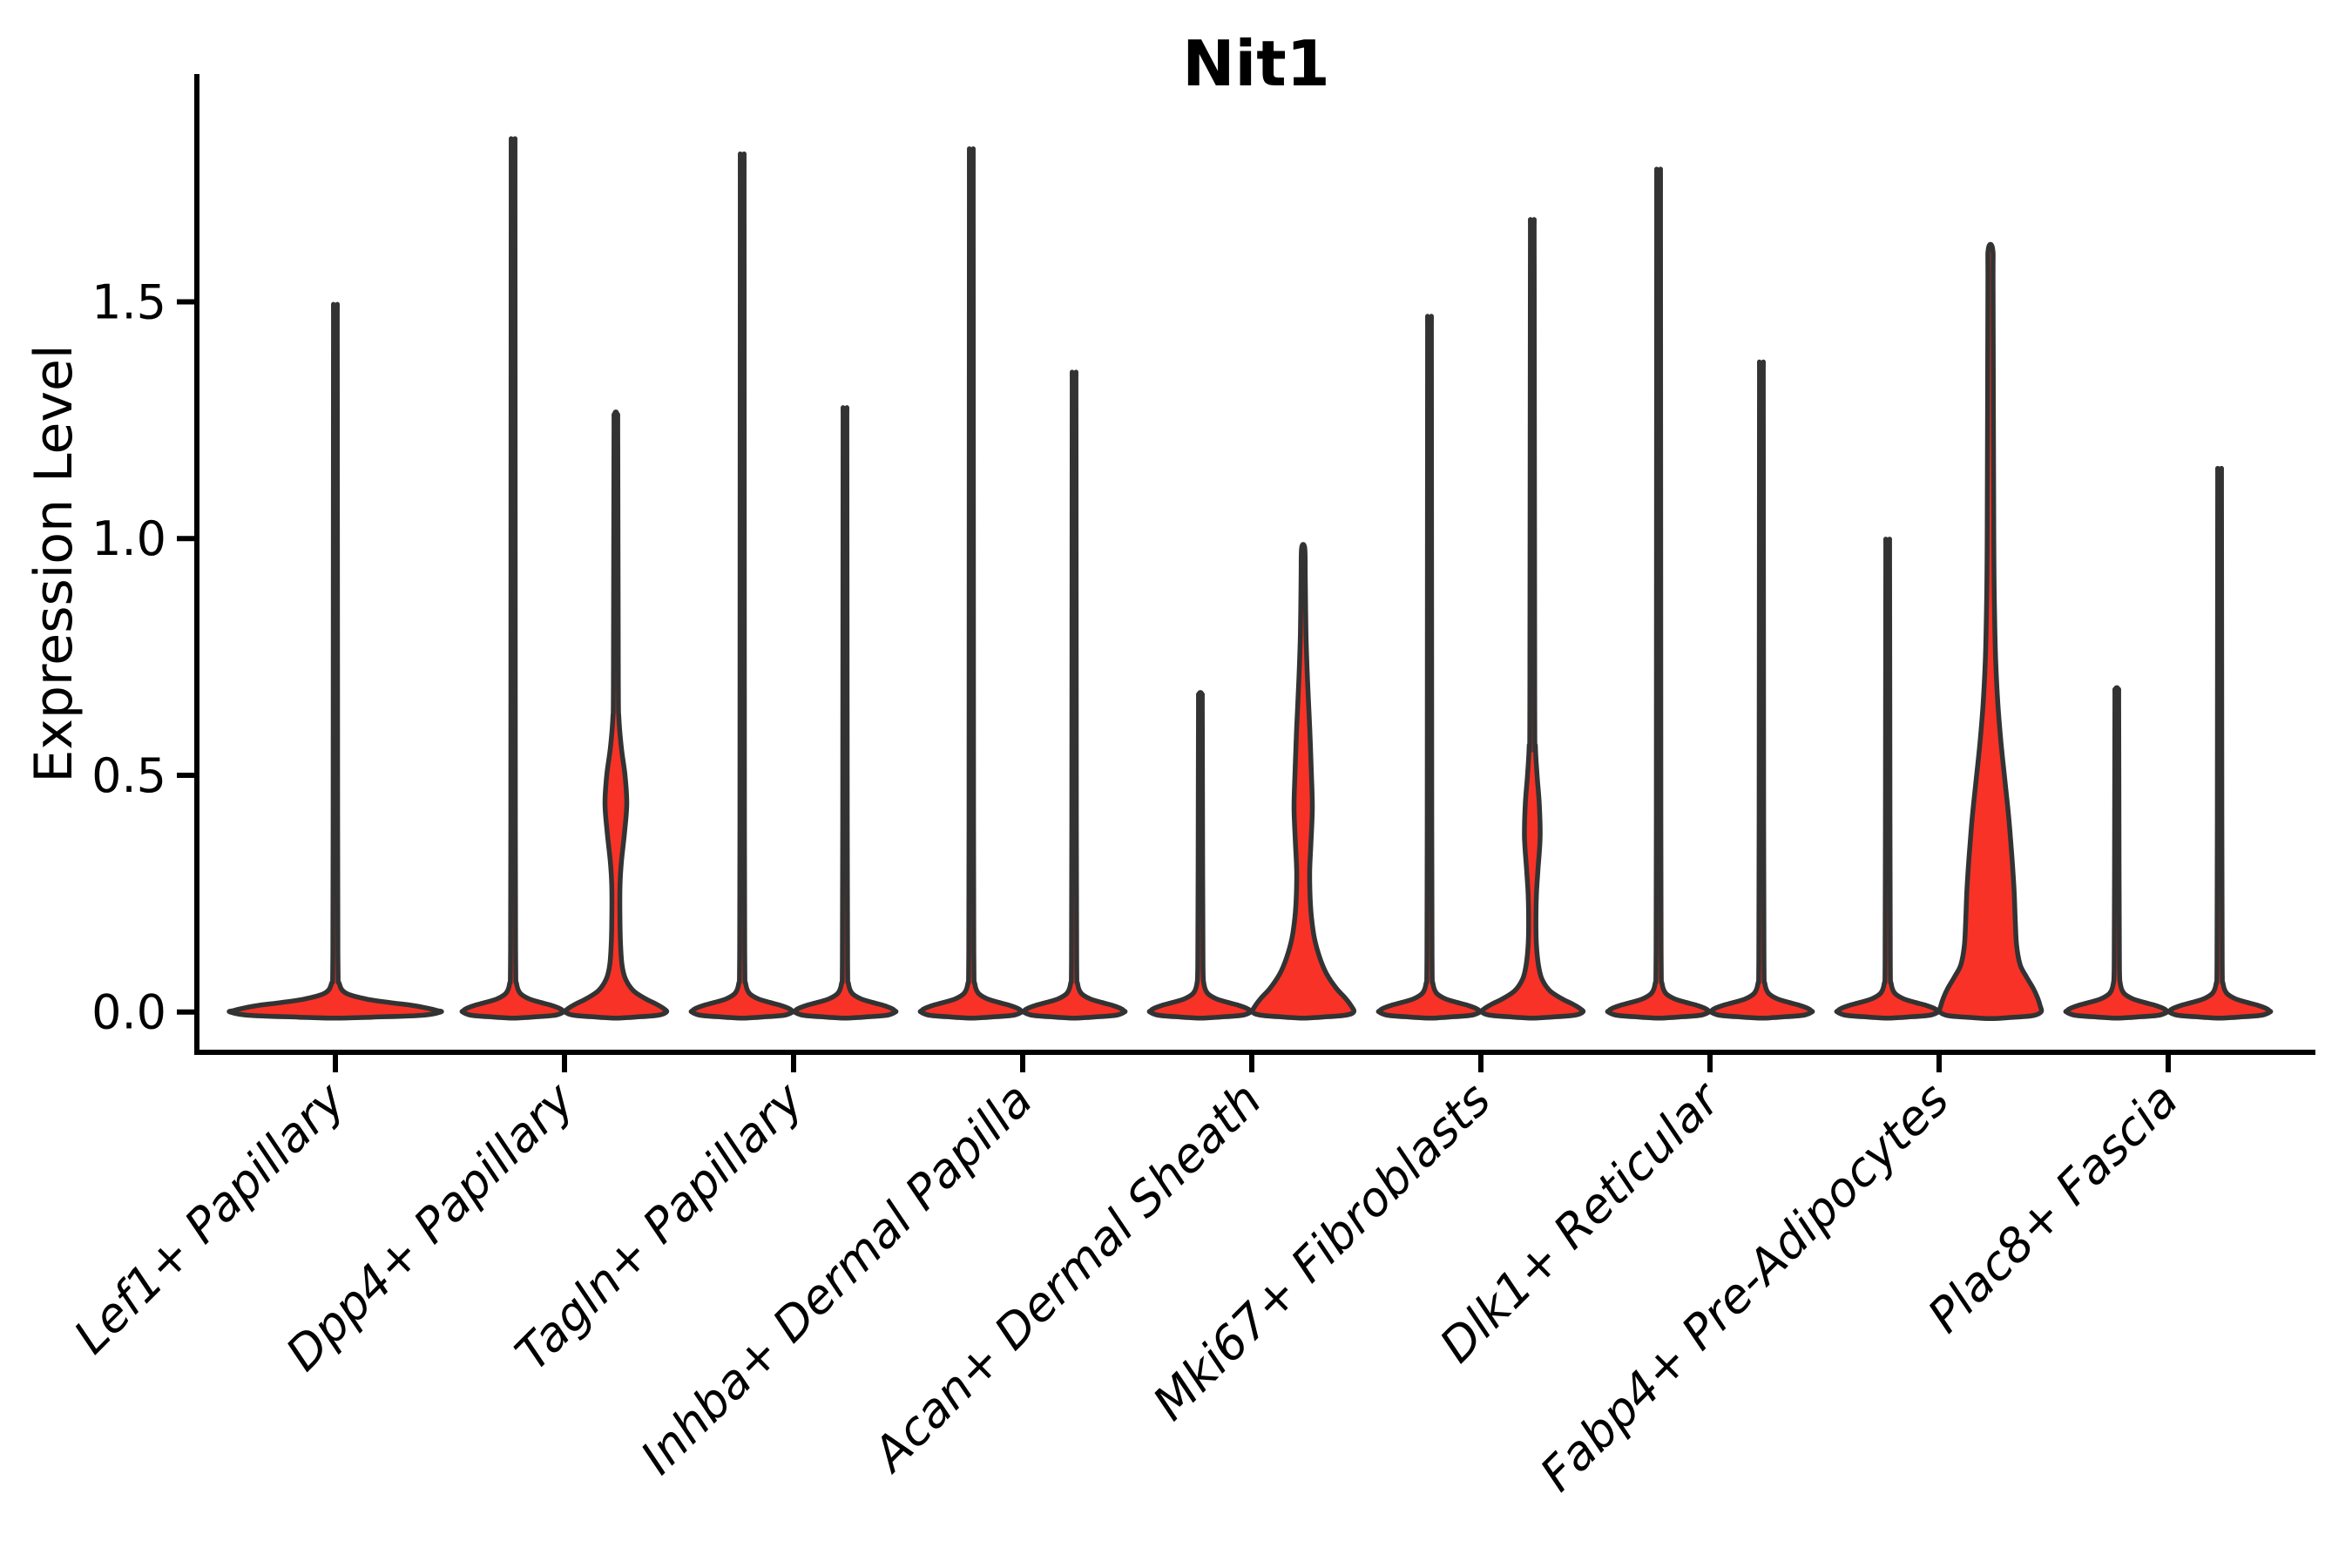  Describe the element at coordinates (616, 715) in the screenshot. I see `violin-dpp4-papillary-right` at that location.